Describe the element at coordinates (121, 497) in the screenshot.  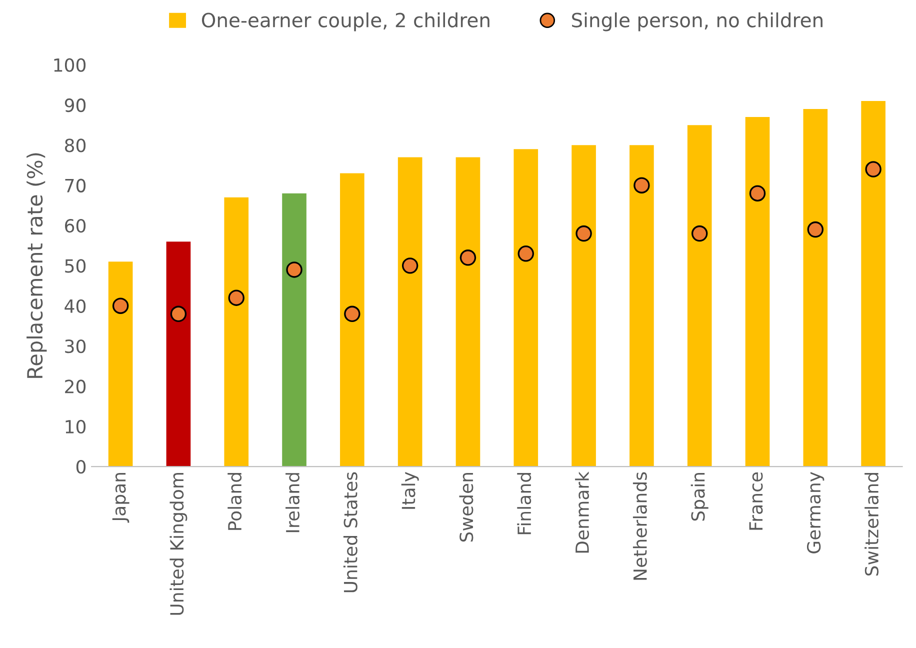
I see `x-tick-label: Japan` at that location.